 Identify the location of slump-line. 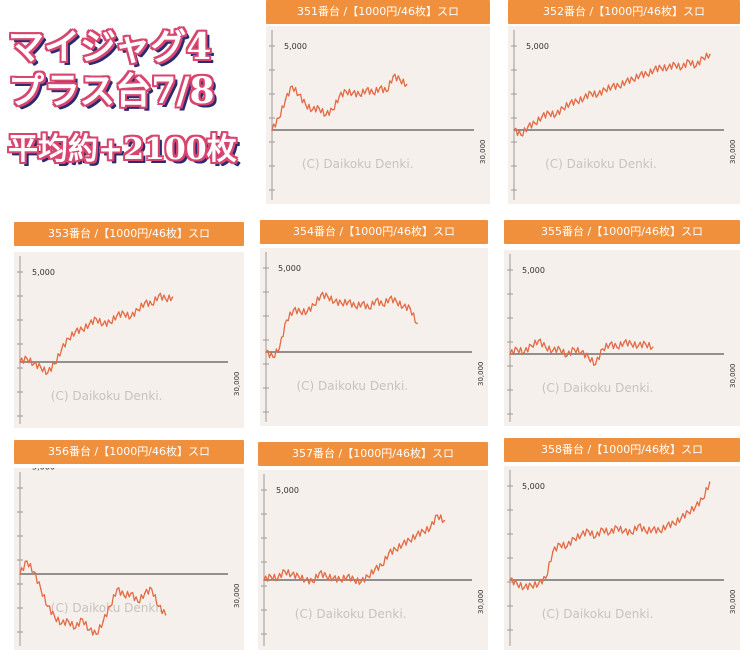
(93, 598).